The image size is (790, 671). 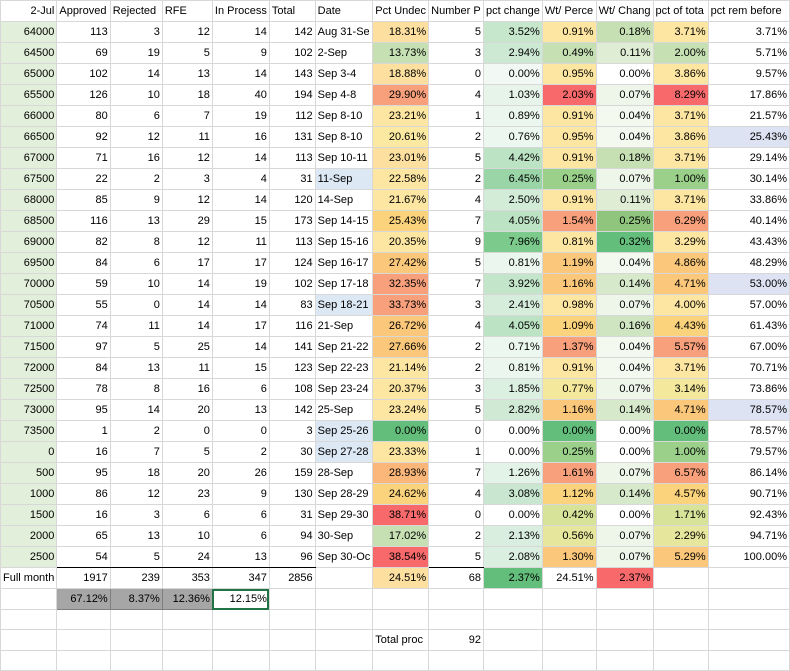 I want to click on column-header: Approved, so click(x=83, y=11).